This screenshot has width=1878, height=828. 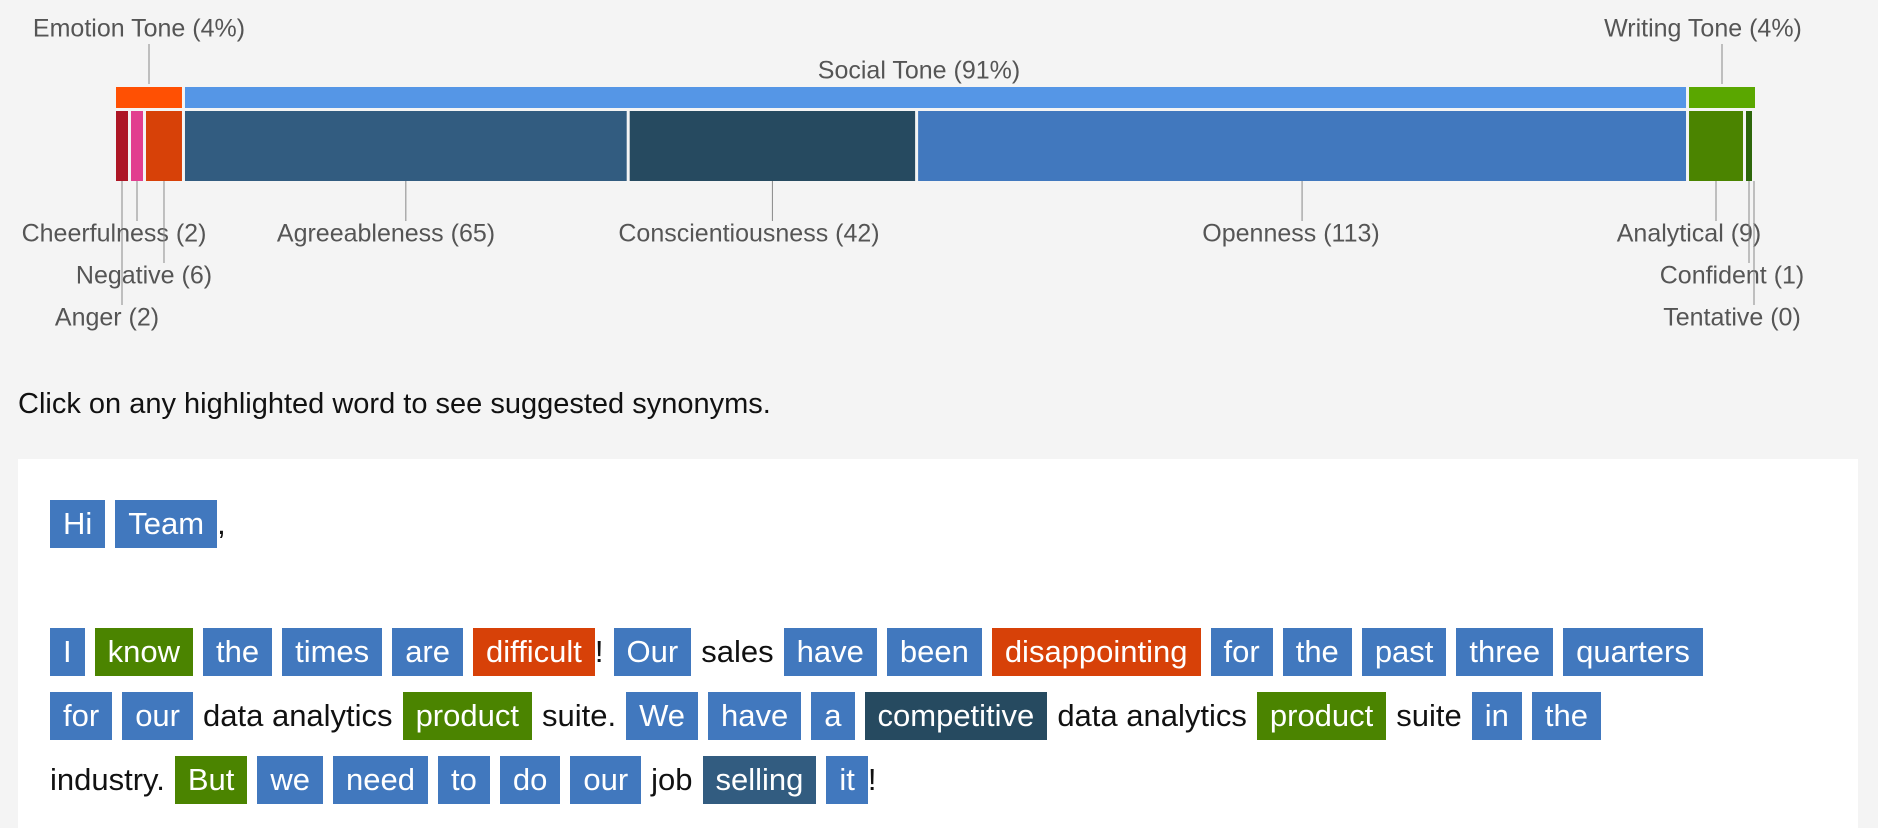 What do you see at coordinates (67, 652) in the screenshot?
I see `highlighted-word: I` at bounding box center [67, 652].